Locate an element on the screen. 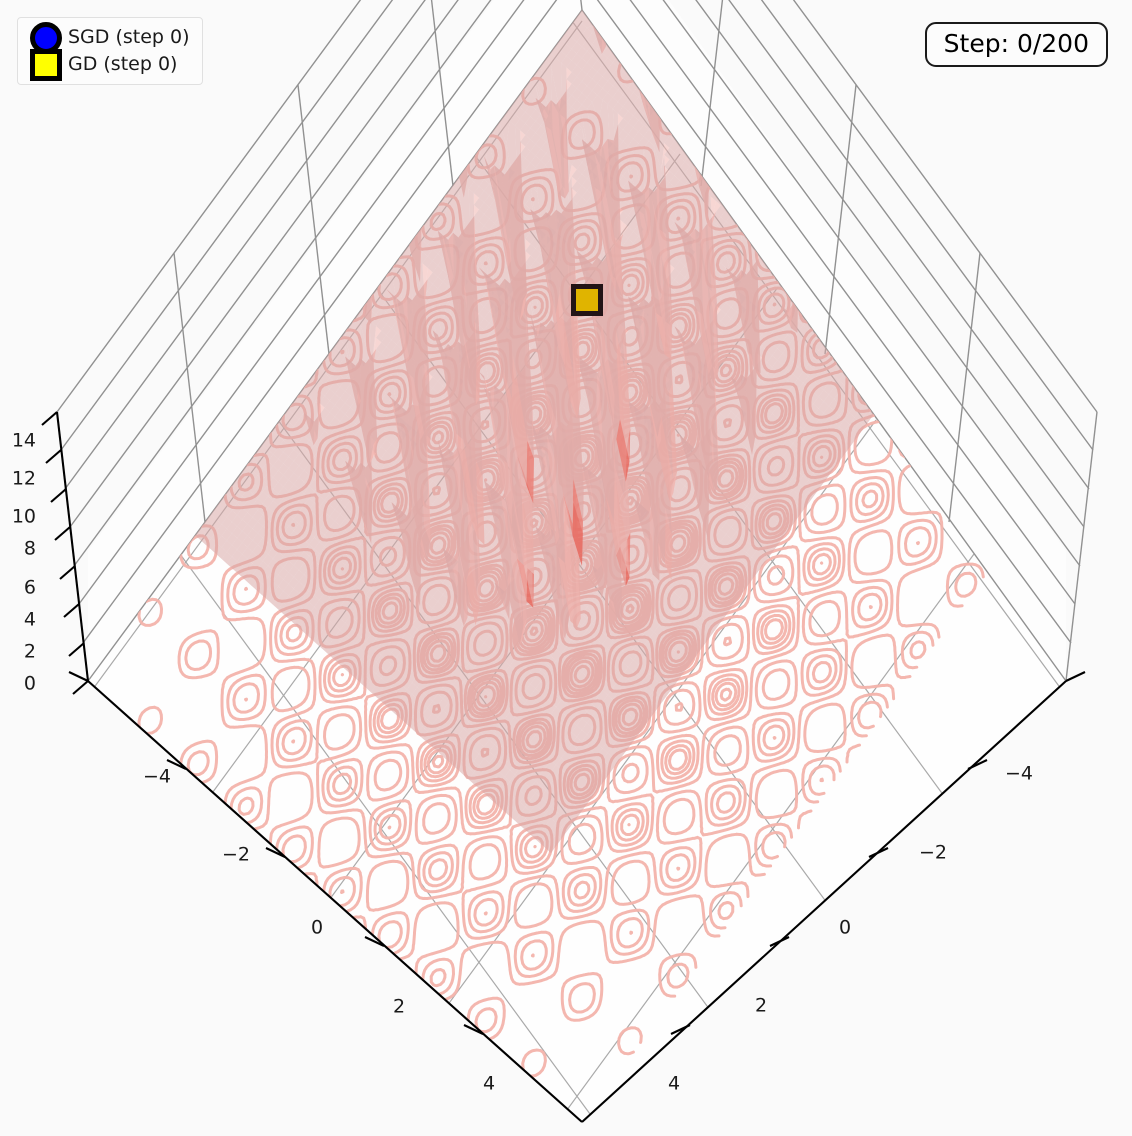 This screenshot has width=1132, height=1136. y-tick-label: −2 is located at coordinates (933, 852).